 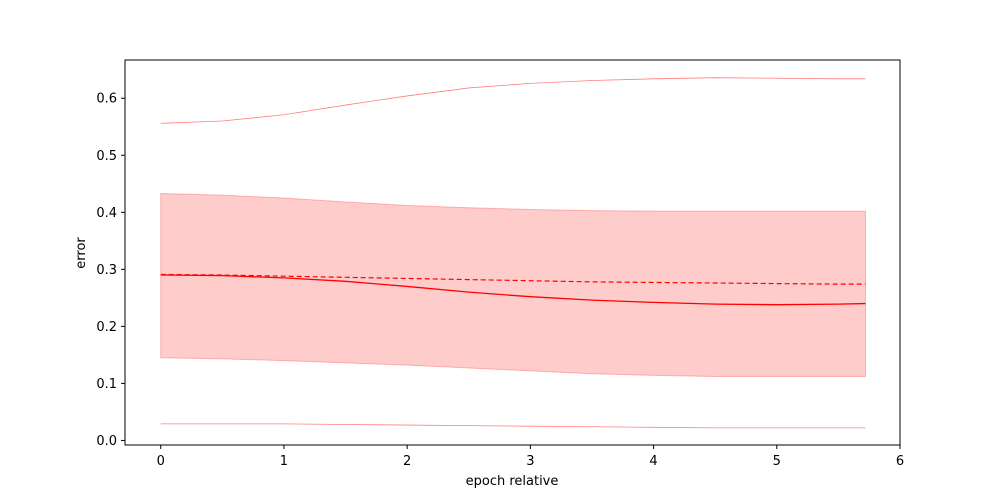 What do you see at coordinates (512, 481) in the screenshot?
I see `x-axis-title: epoch relative` at bounding box center [512, 481].